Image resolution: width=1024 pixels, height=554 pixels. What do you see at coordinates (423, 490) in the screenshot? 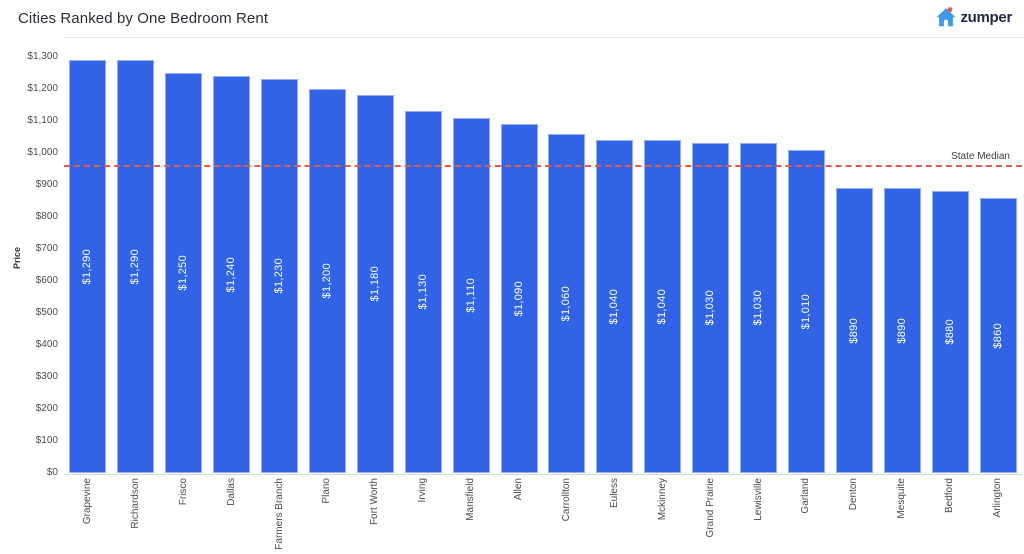
I see `x-tick-label: Irving` at bounding box center [423, 490].